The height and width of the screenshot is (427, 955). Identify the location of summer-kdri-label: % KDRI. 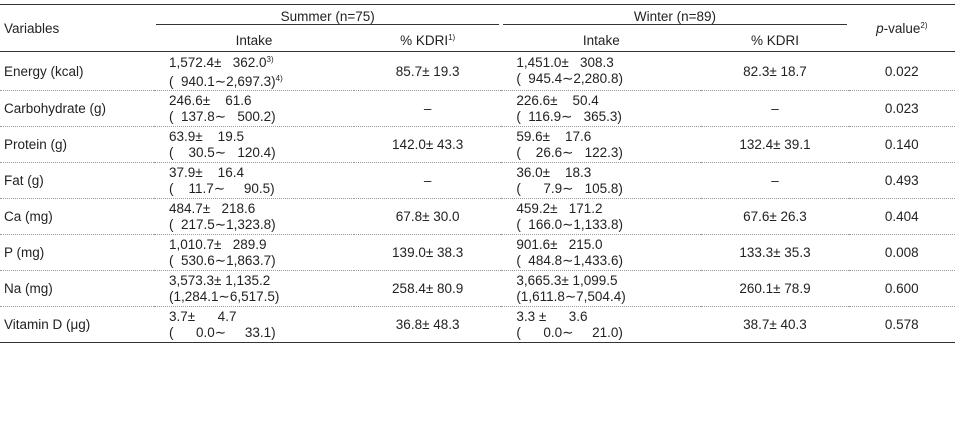
(424, 40).